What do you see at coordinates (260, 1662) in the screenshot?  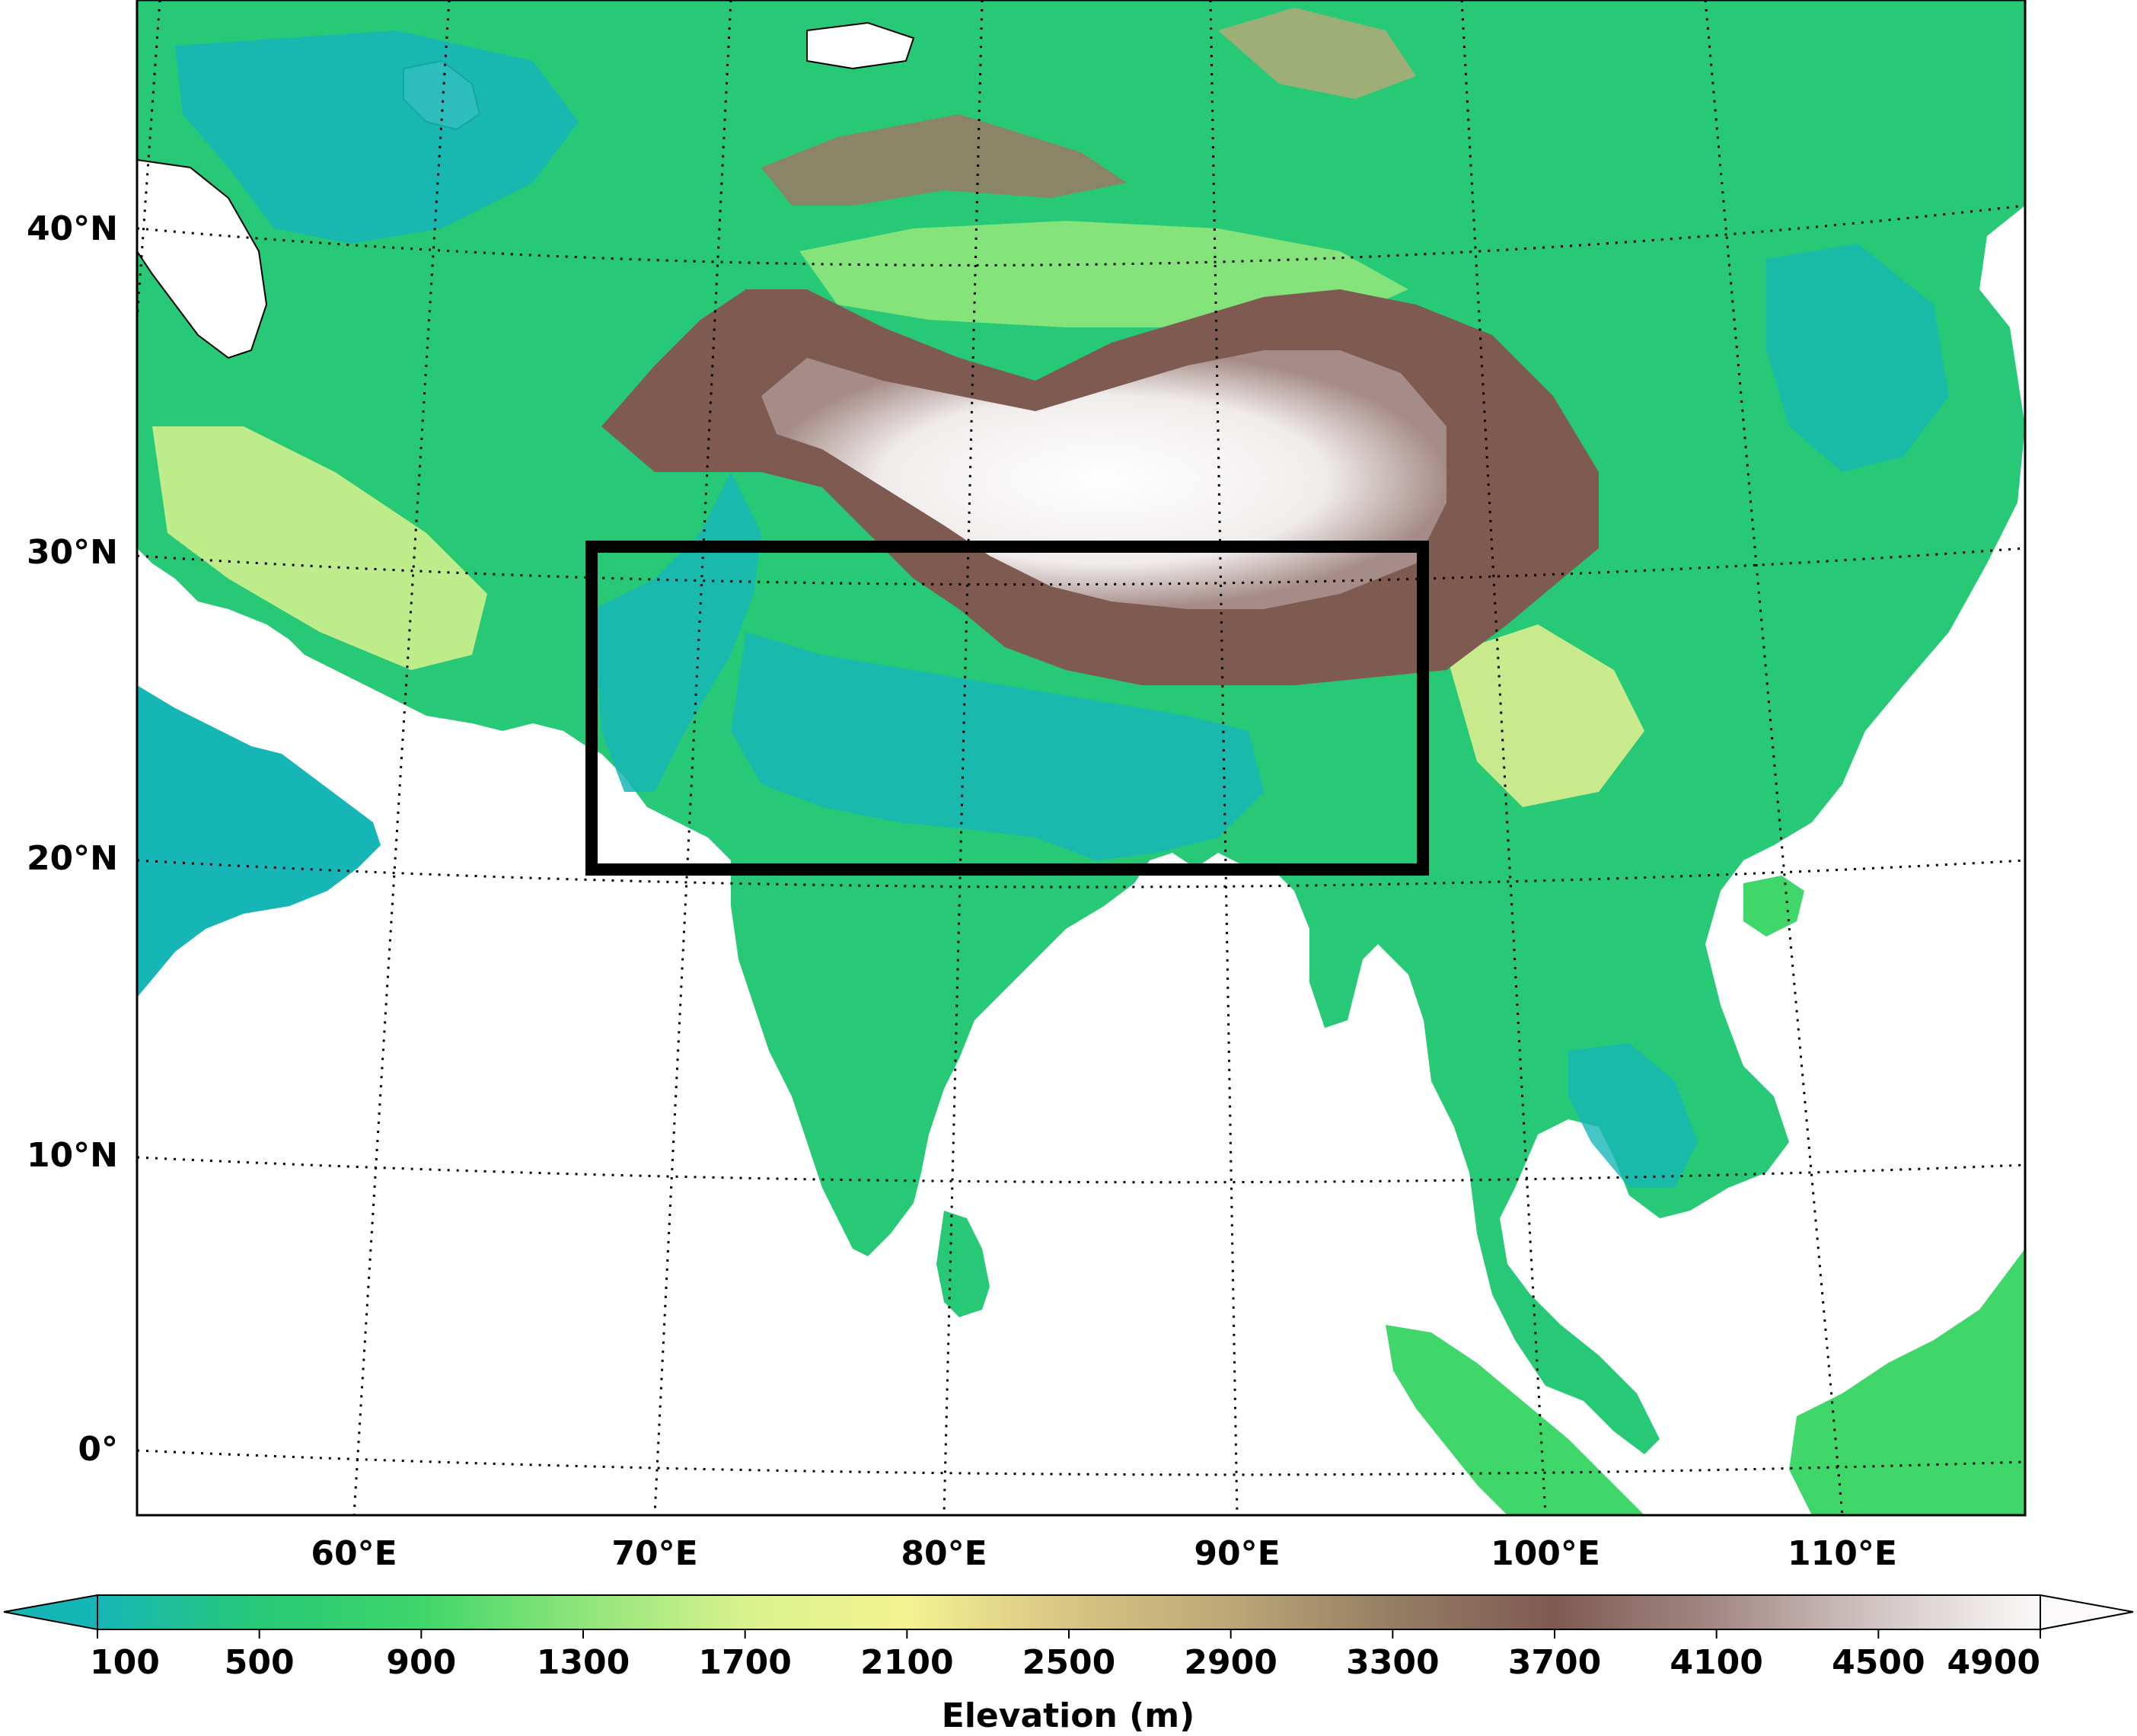 I see `colorbar-tick-label: 500` at bounding box center [260, 1662].